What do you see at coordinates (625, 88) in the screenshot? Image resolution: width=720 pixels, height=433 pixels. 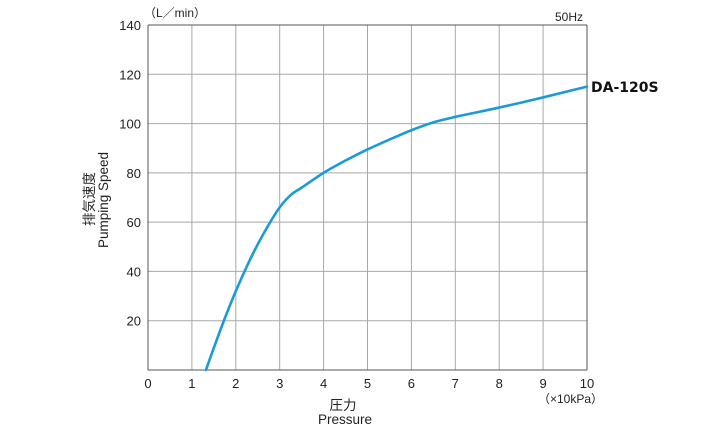 I see `series-label-da-120s: DA-120S` at bounding box center [625, 88].